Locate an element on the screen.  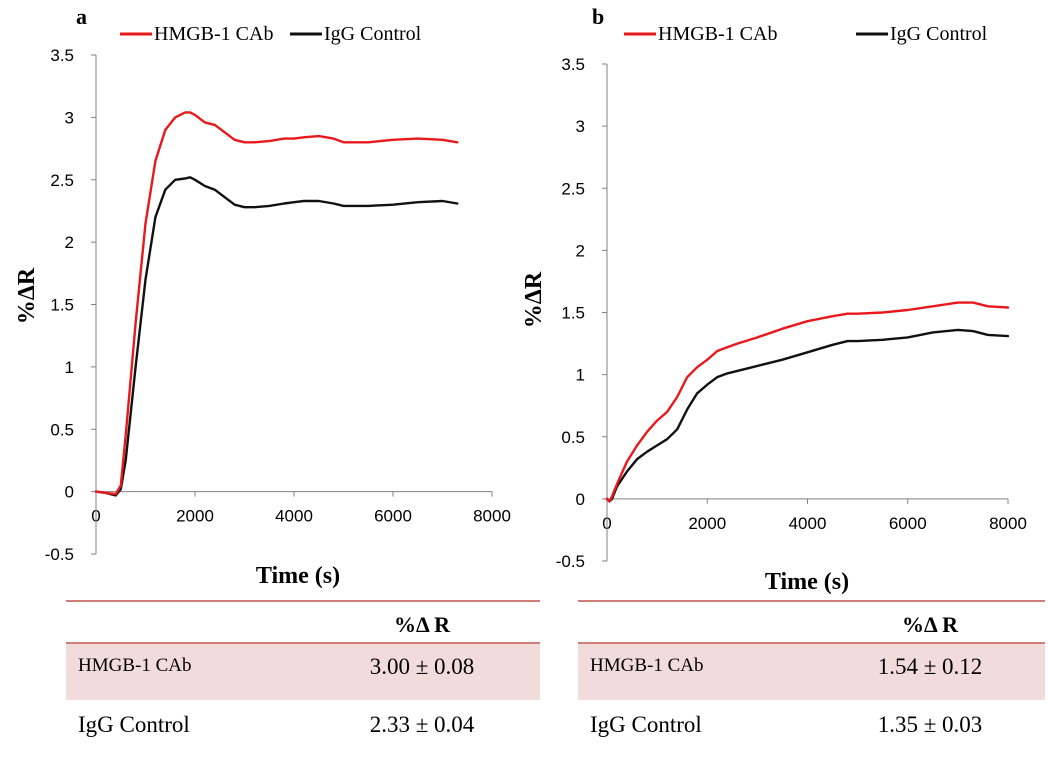
y-tick-label-b-2: 0.5 is located at coordinates (573, 437).